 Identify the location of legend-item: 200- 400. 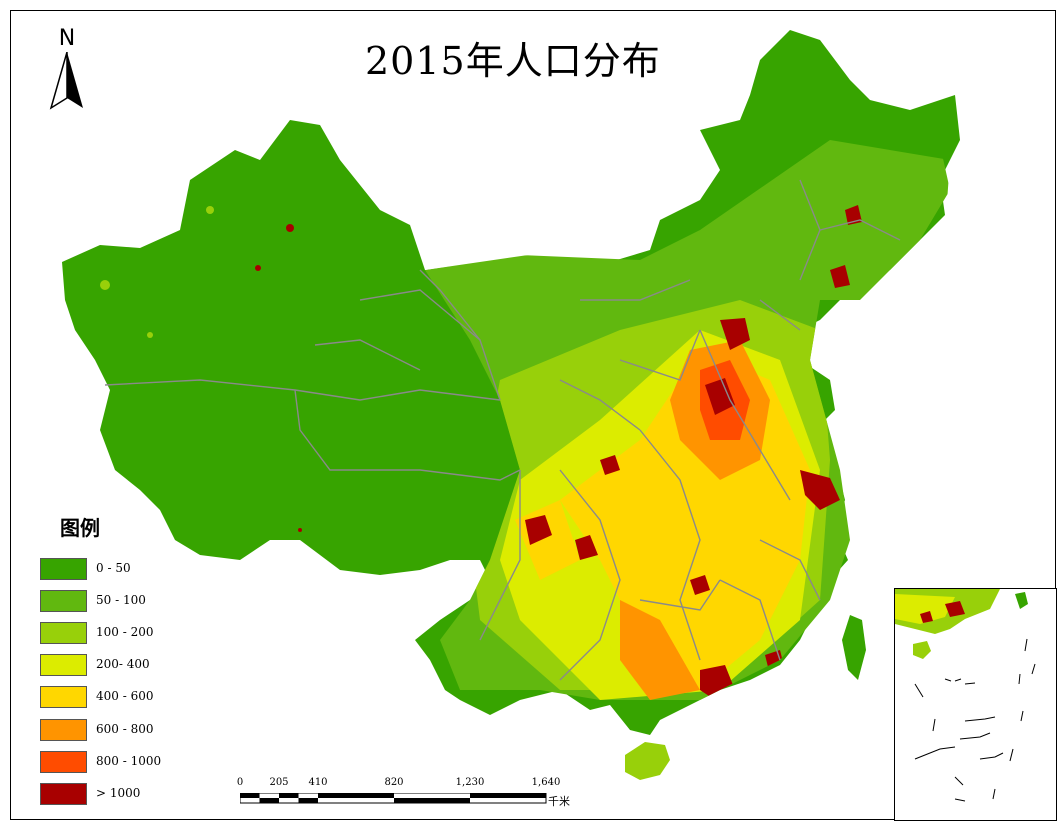
(115, 666).